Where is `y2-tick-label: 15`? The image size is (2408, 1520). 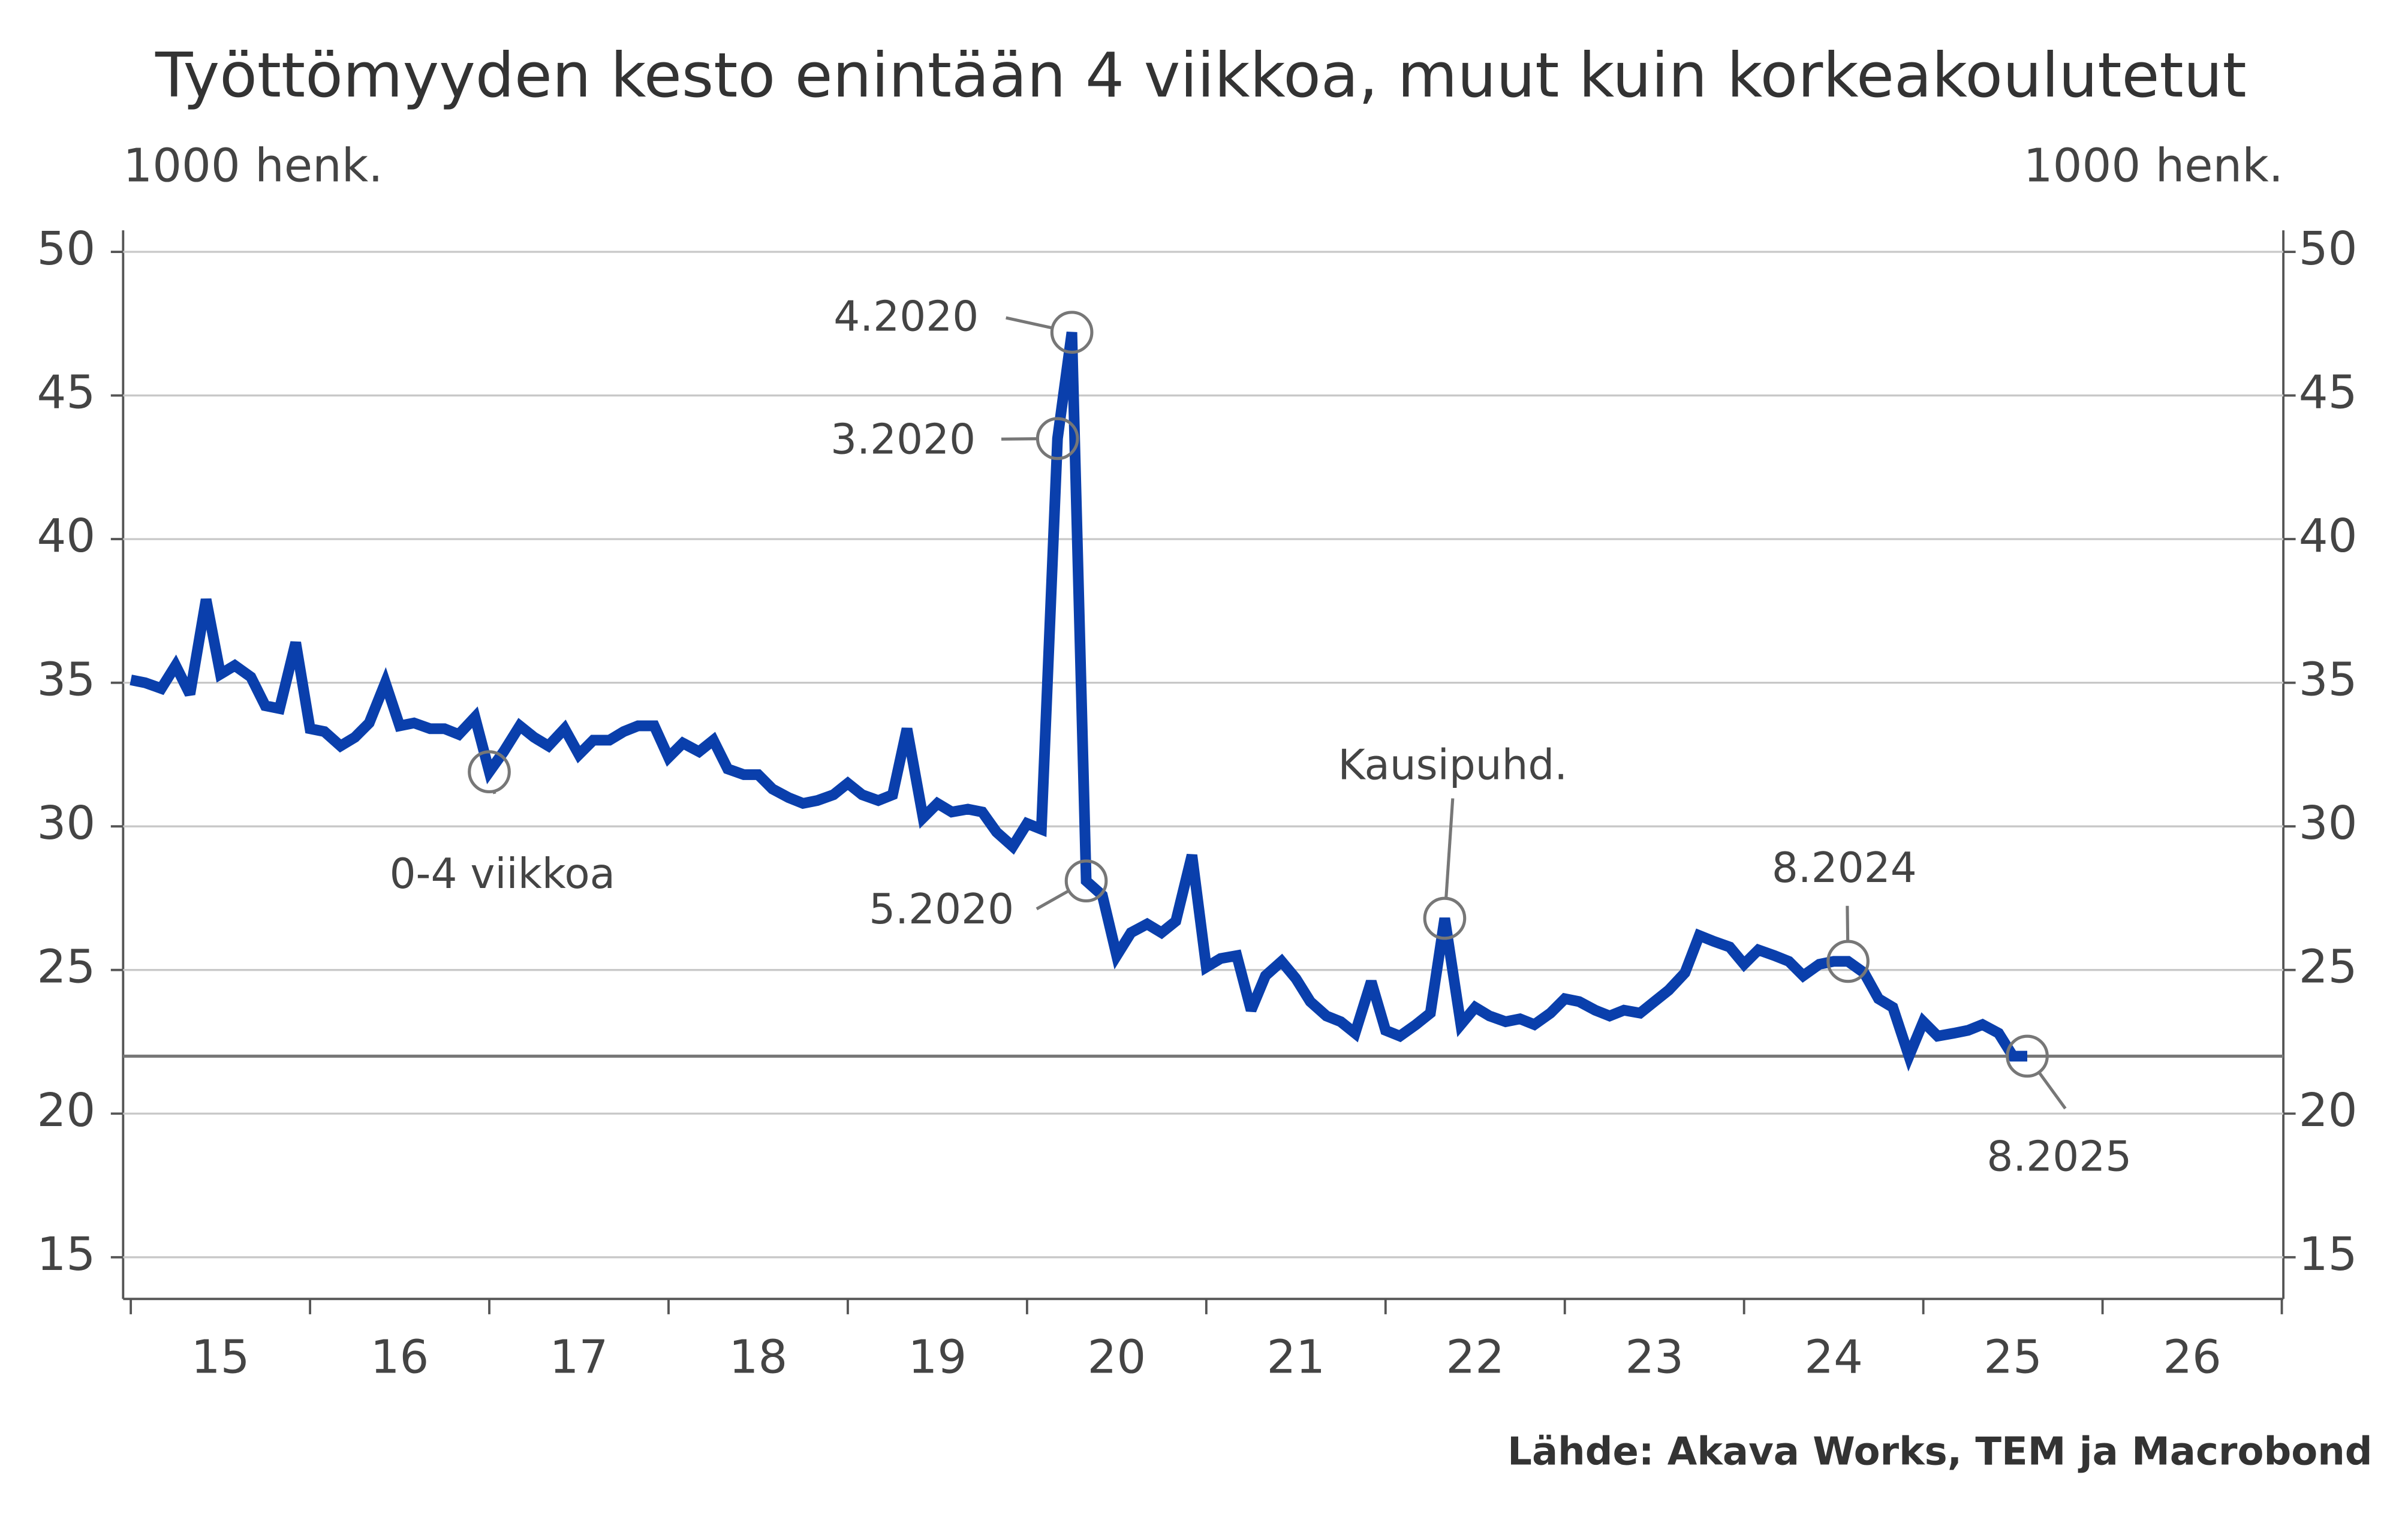
y2-tick-label: 15 is located at coordinates (2328, 1254).